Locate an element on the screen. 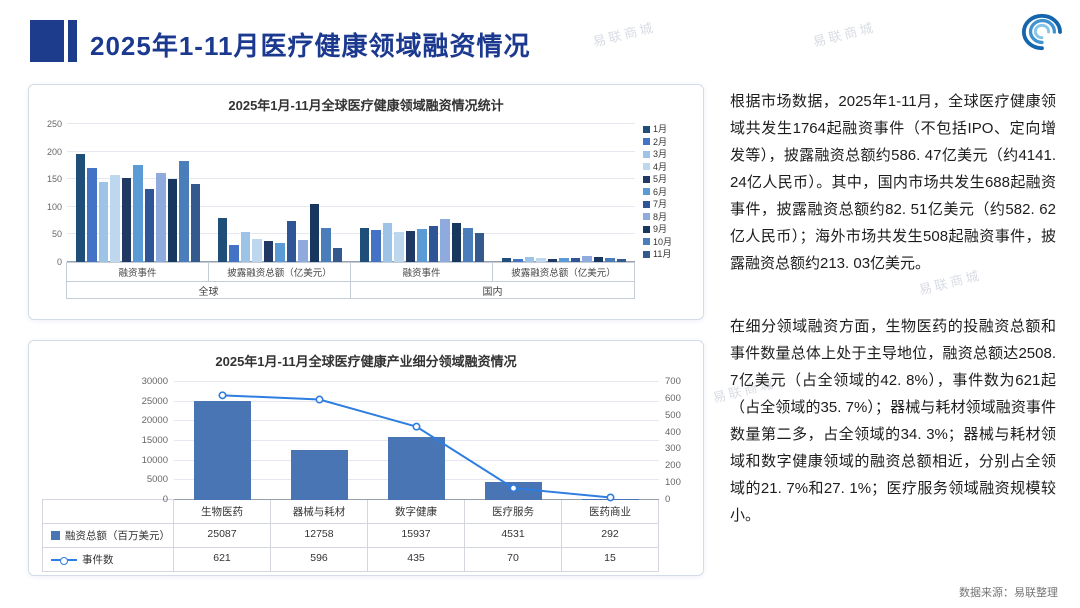 The width and height of the screenshot is (1080, 608). y-tick-label: 100 is located at coordinates (673, 483).